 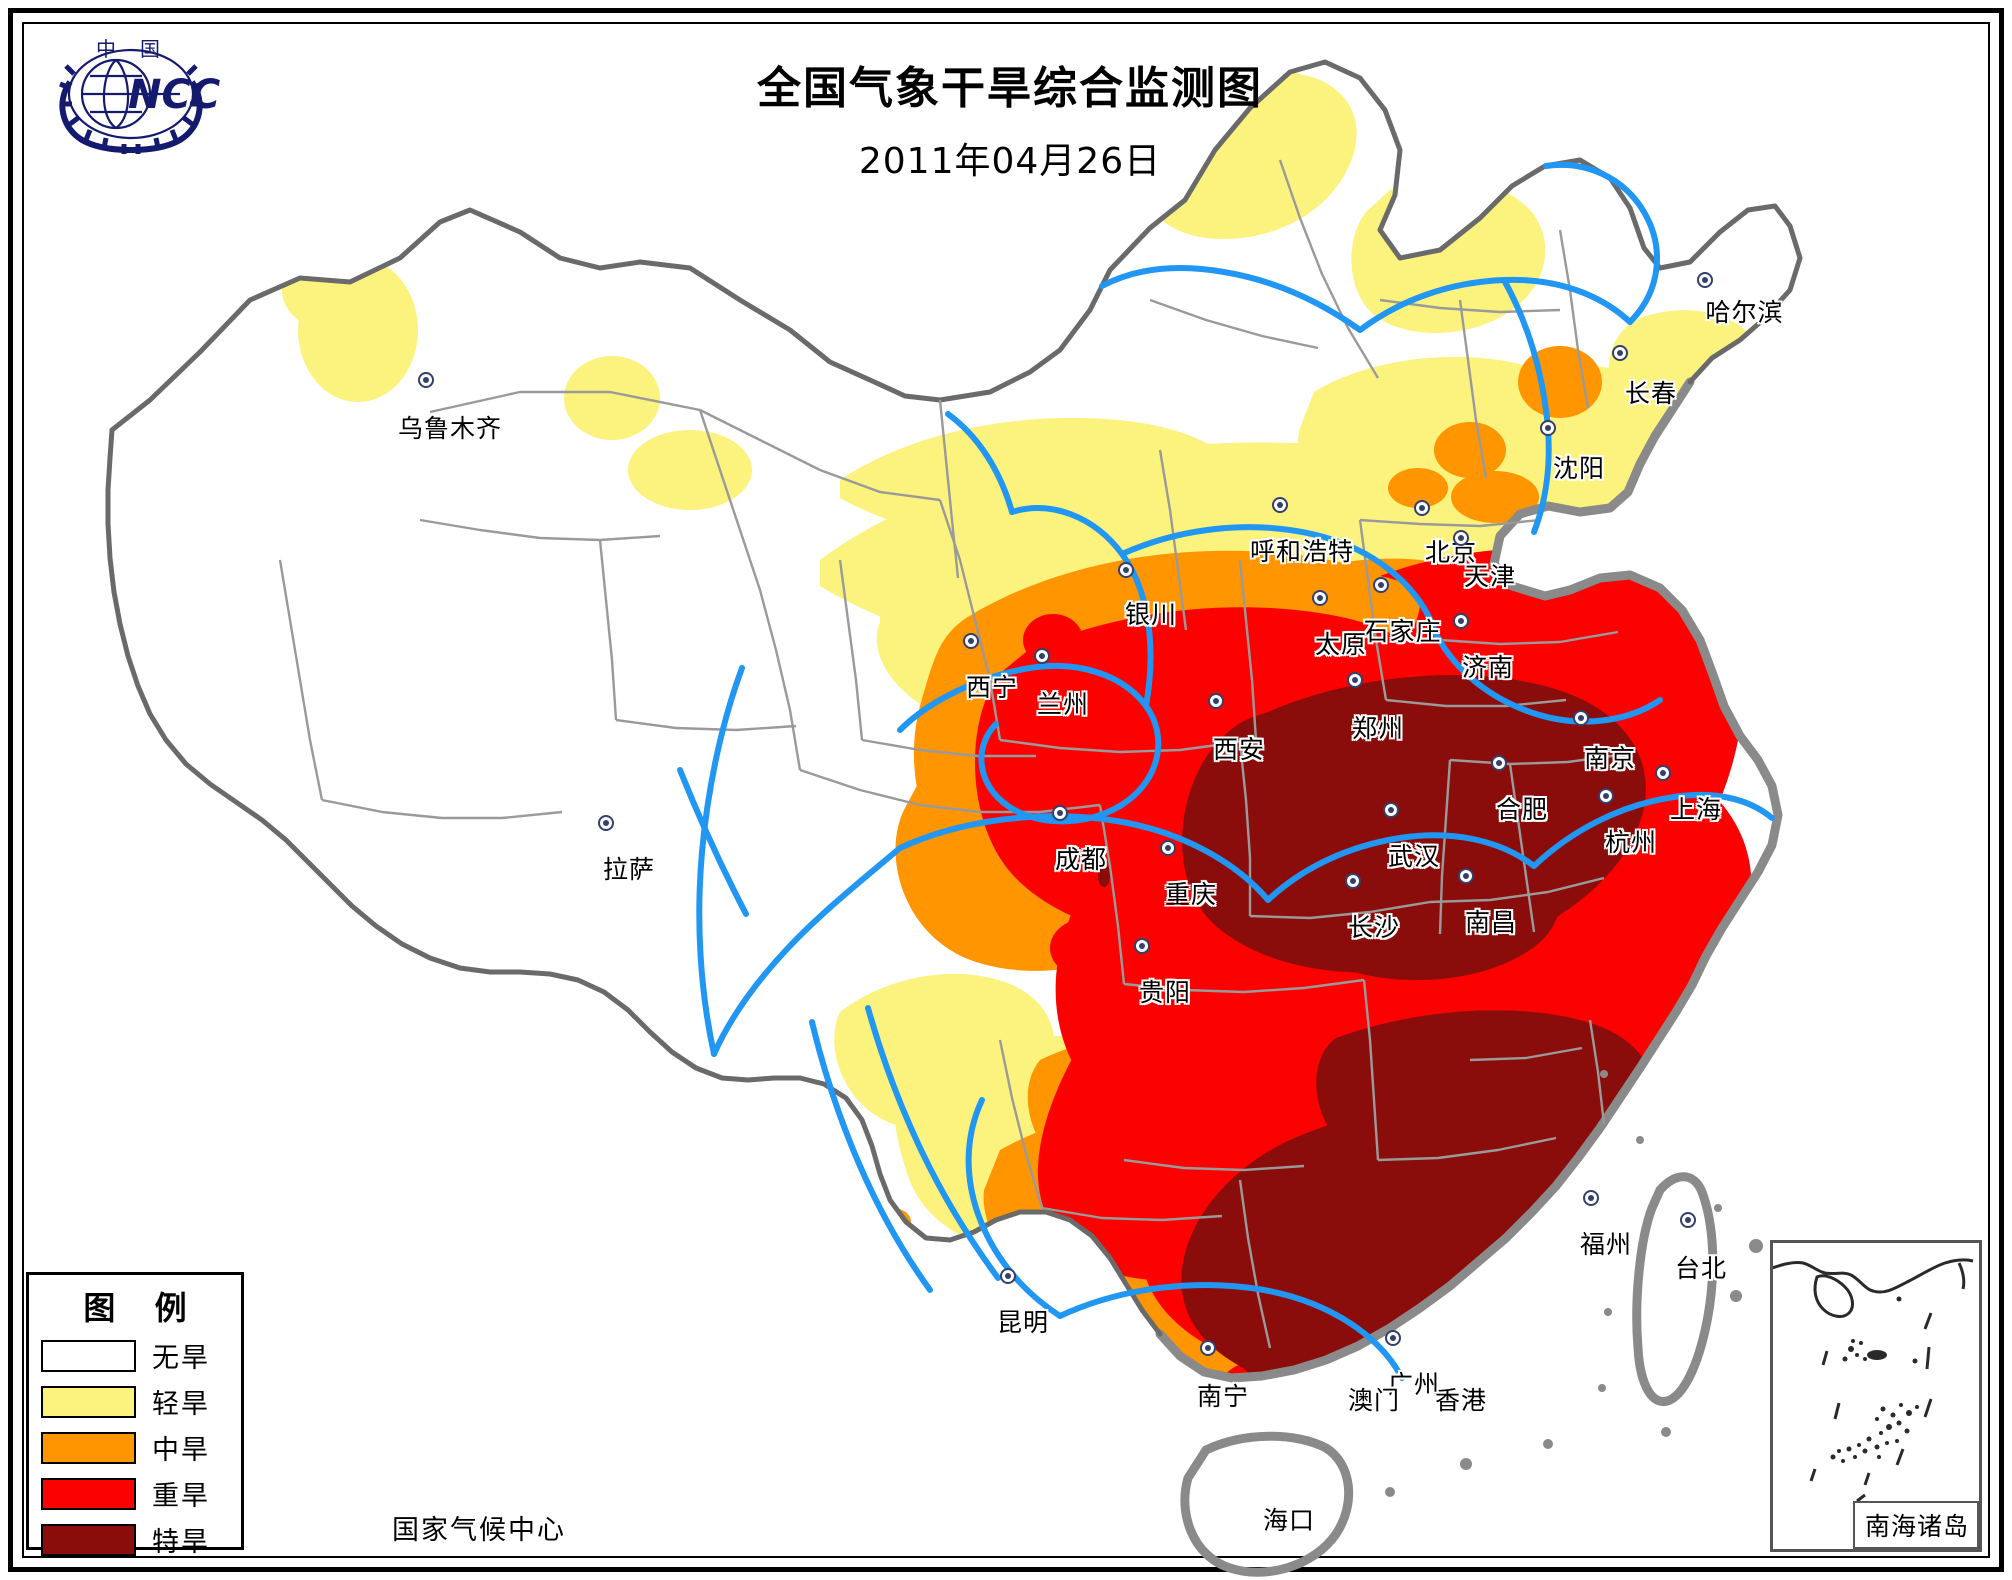 What do you see at coordinates (1631, 842) in the screenshot?
I see `city-label: 杭州` at bounding box center [1631, 842].